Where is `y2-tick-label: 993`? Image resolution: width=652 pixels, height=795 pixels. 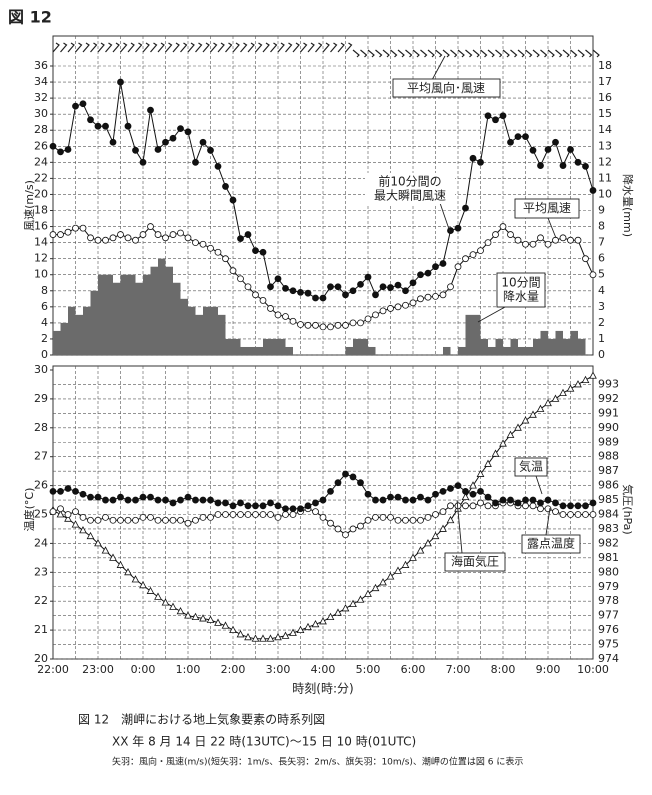 y2-tick-label: 993 is located at coordinates (608, 383).